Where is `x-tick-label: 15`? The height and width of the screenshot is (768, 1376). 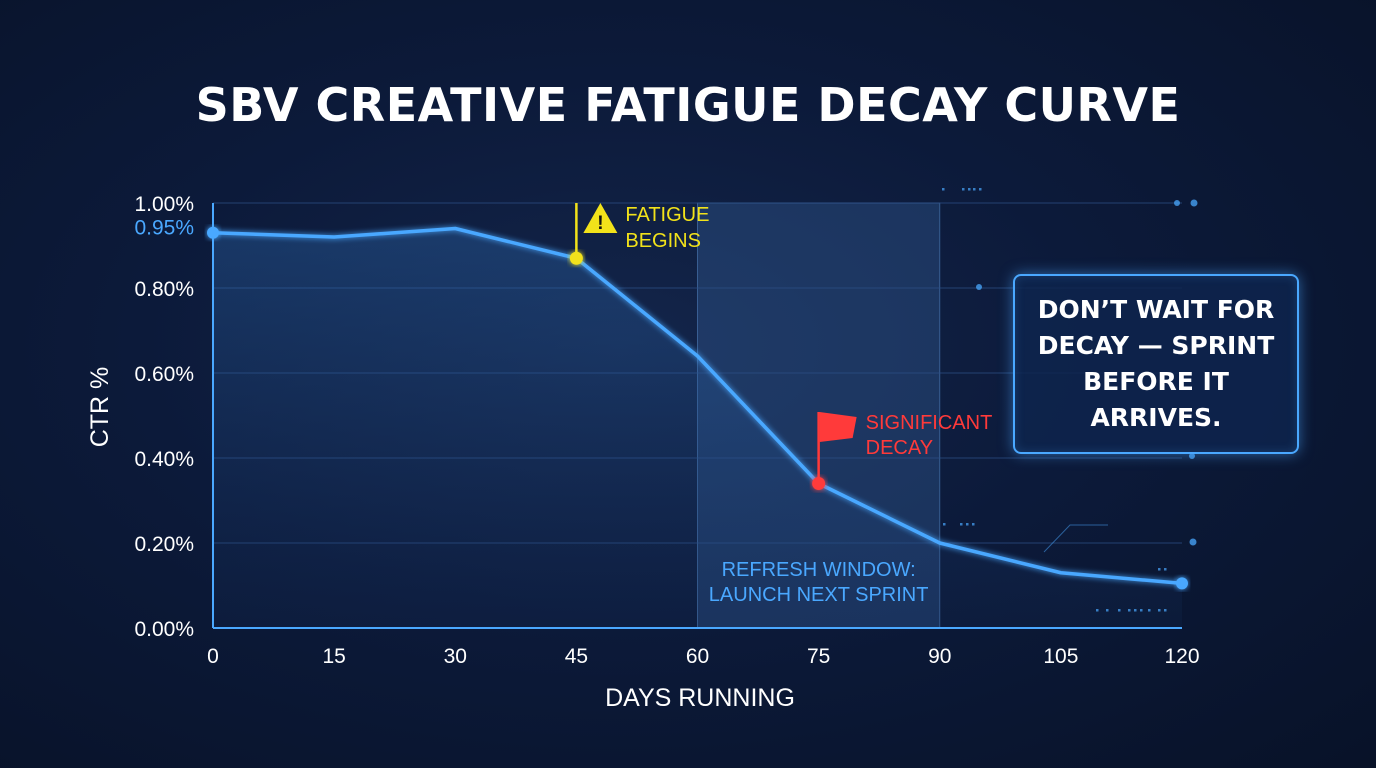
x-tick-label: 15 is located at coordinates (333, 656).